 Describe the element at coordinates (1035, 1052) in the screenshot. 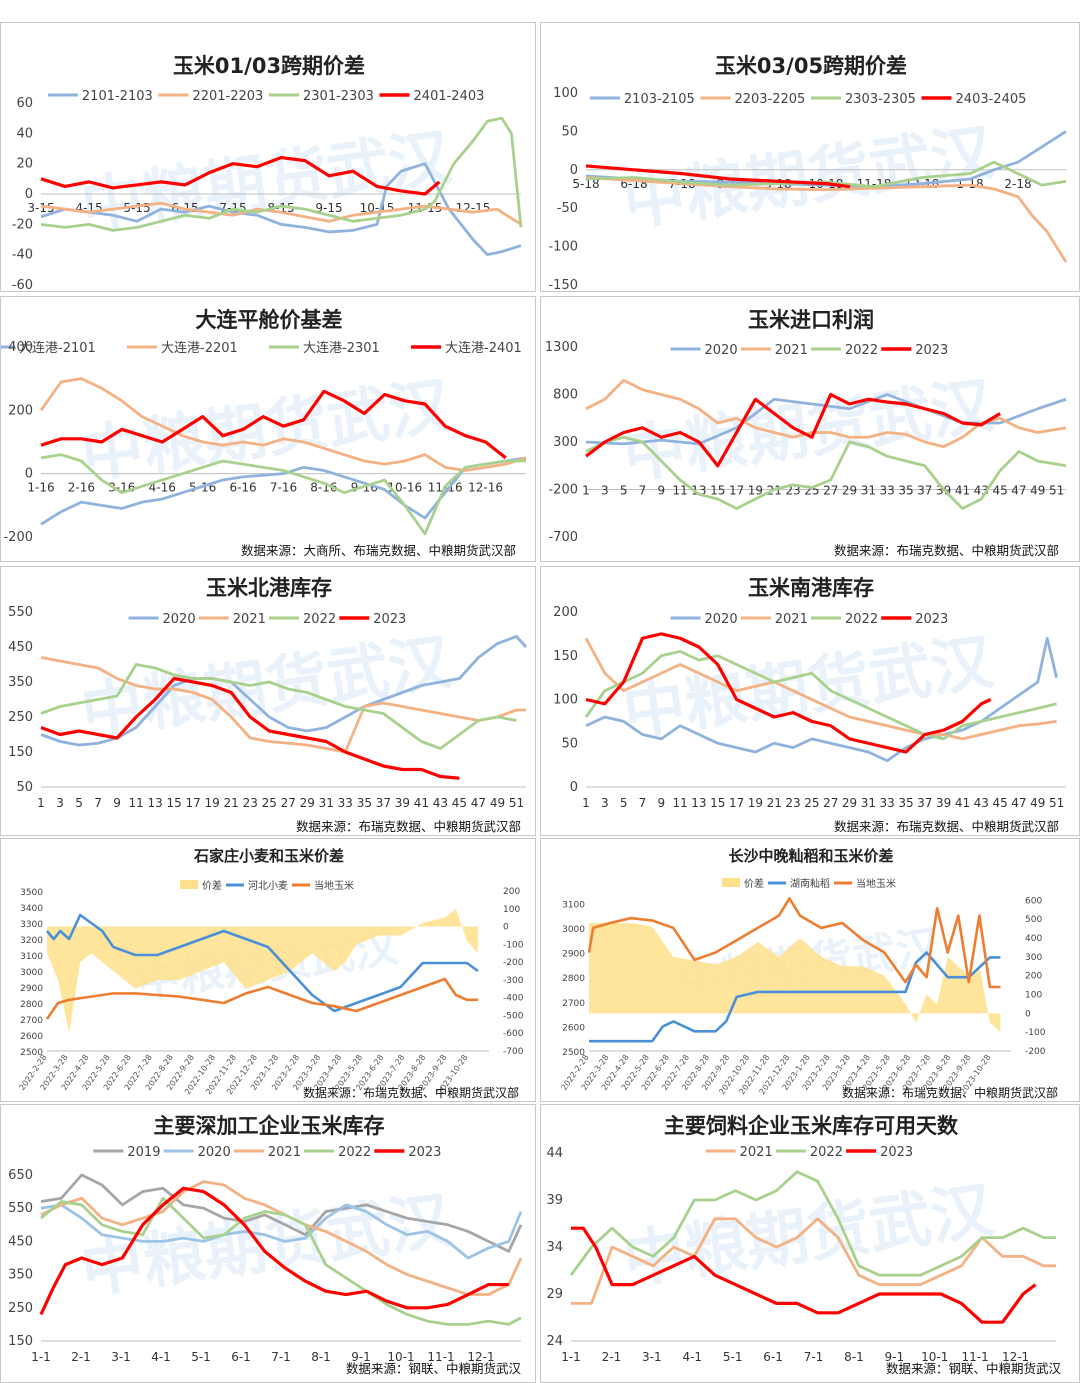

I see `y2-tick-label: -200` at that location.